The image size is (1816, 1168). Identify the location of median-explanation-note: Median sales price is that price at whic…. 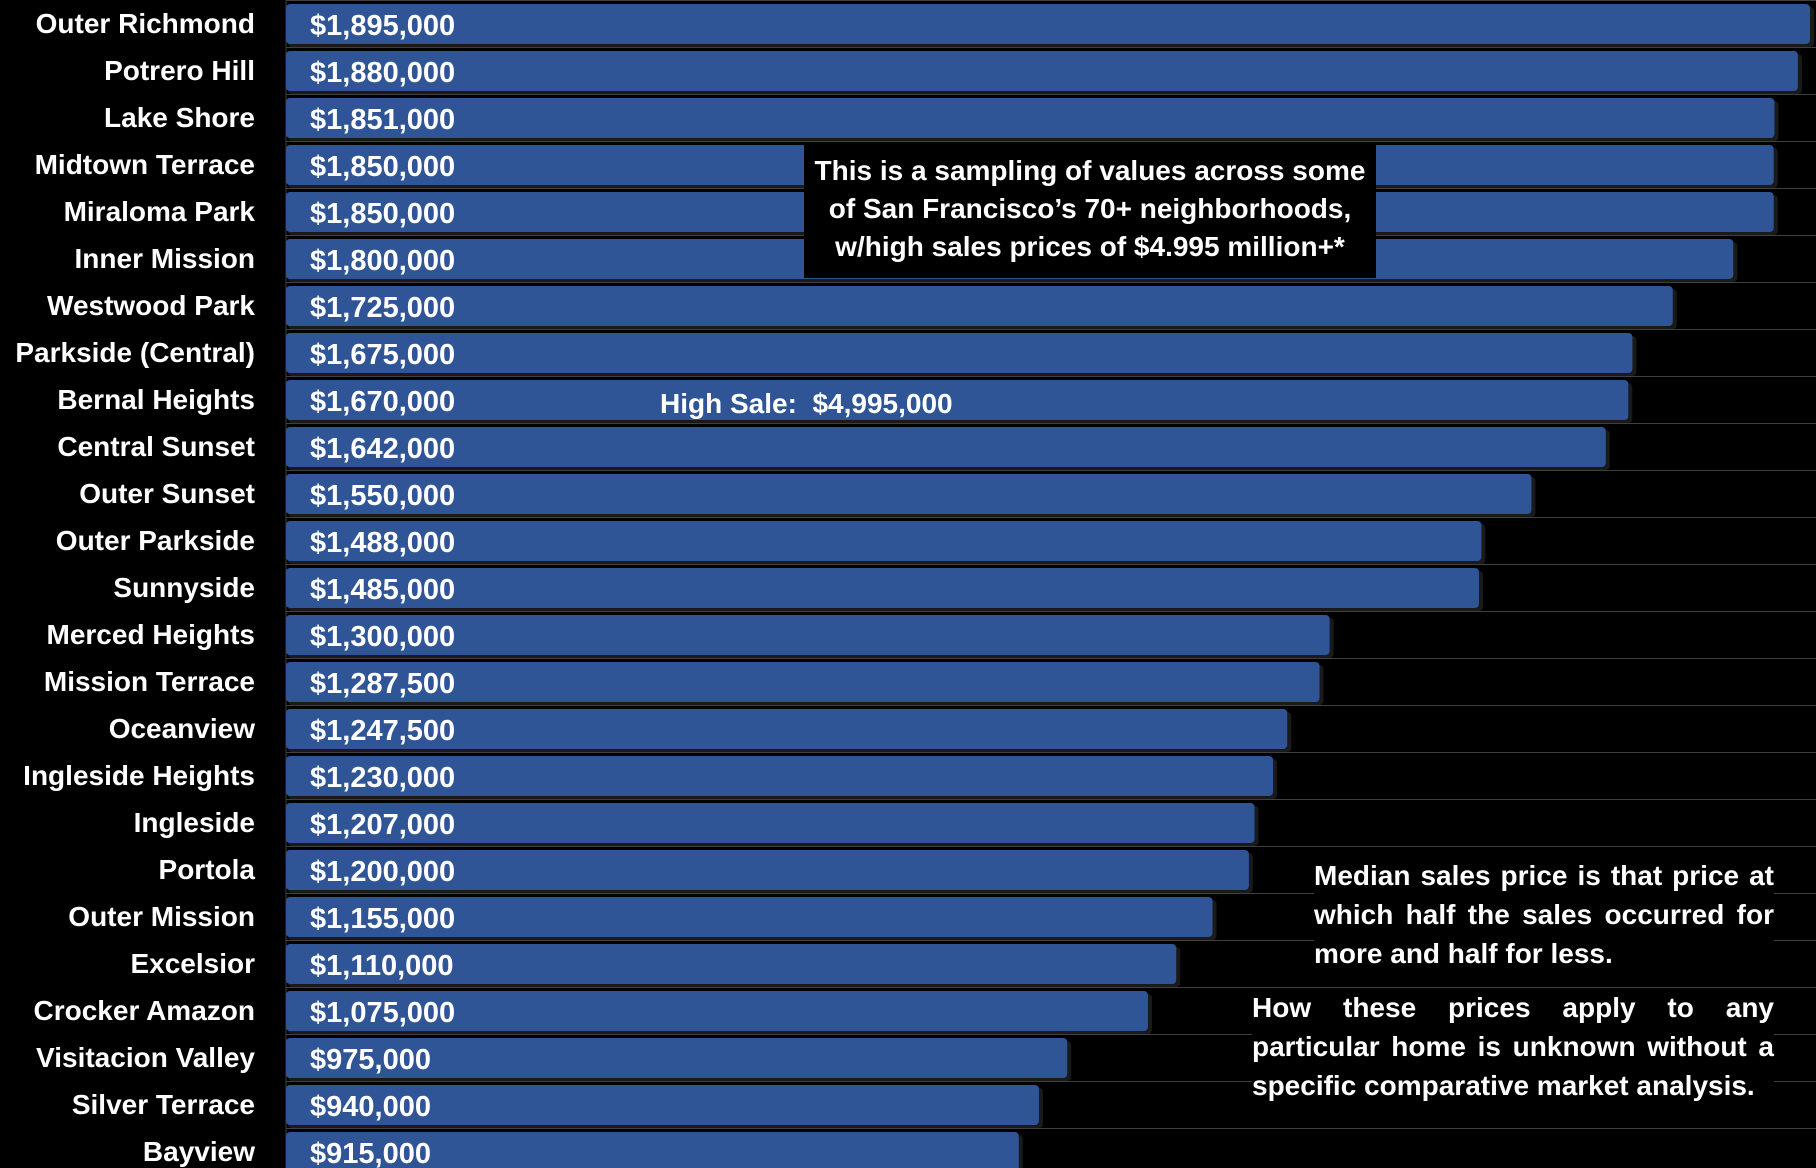
(1544, 914).